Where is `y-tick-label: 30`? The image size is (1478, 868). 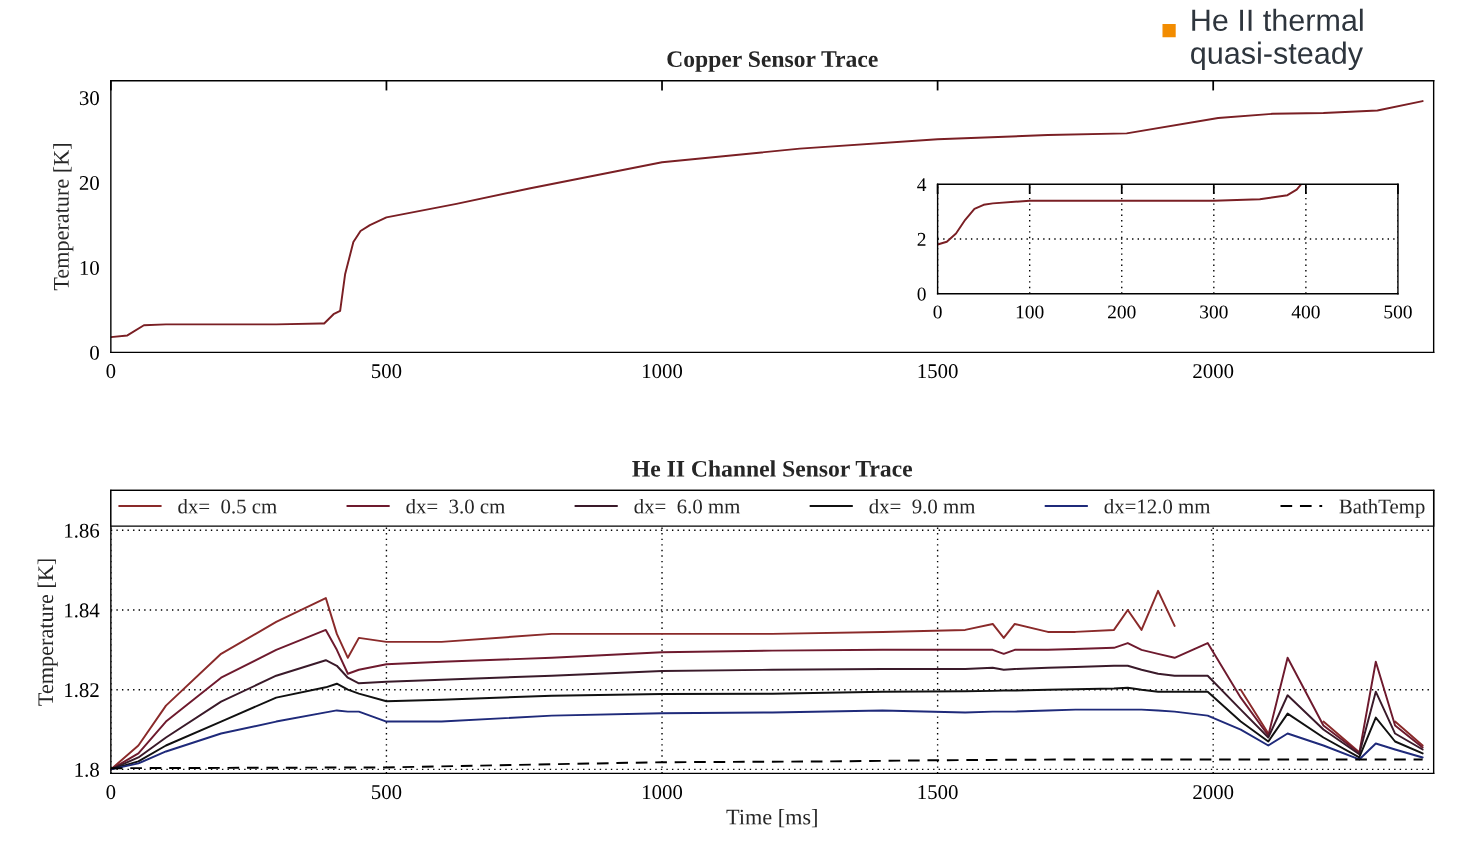 y-tick-label: 30 is located at coordinates (89, 98).